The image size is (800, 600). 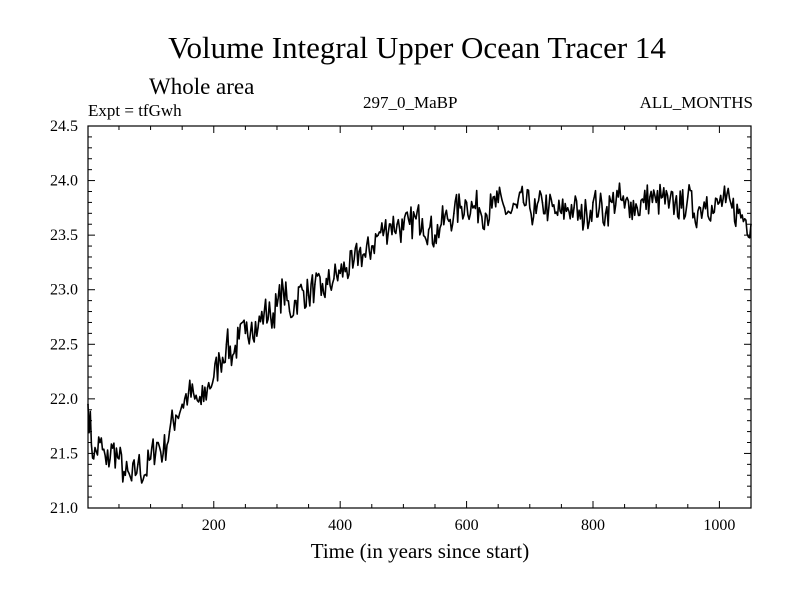 What do you see at coordinates (340, 525) in the screenshot?
I see `x-tick-label: 400` at bounding box center [340, 525].